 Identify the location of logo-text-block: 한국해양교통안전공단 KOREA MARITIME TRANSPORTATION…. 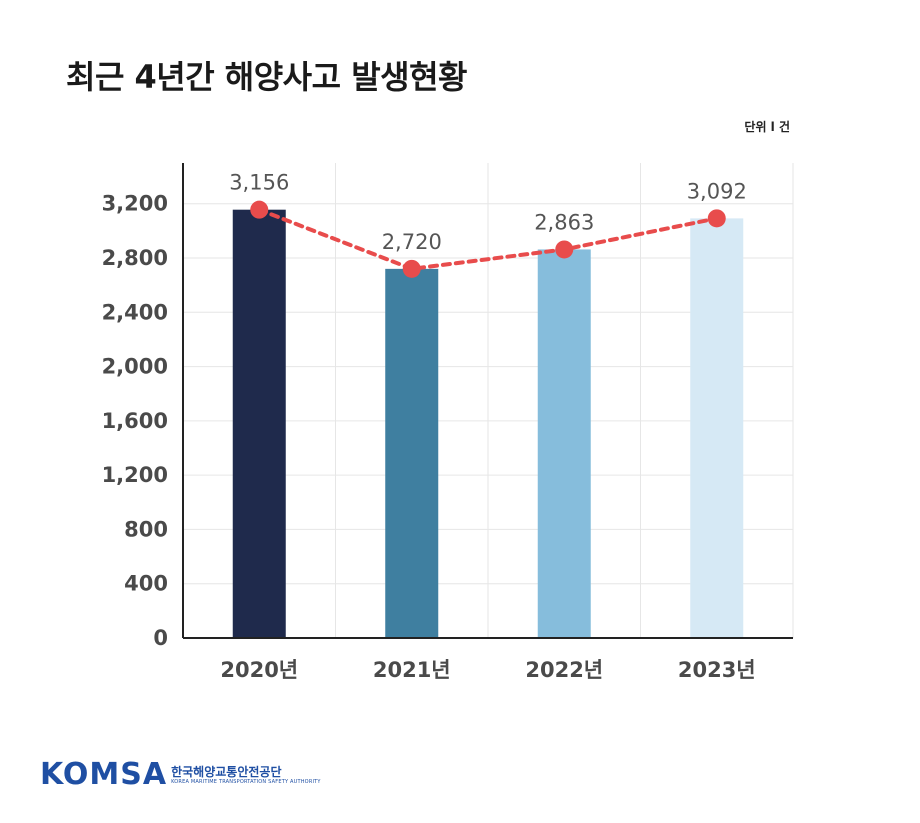
(246, 775).